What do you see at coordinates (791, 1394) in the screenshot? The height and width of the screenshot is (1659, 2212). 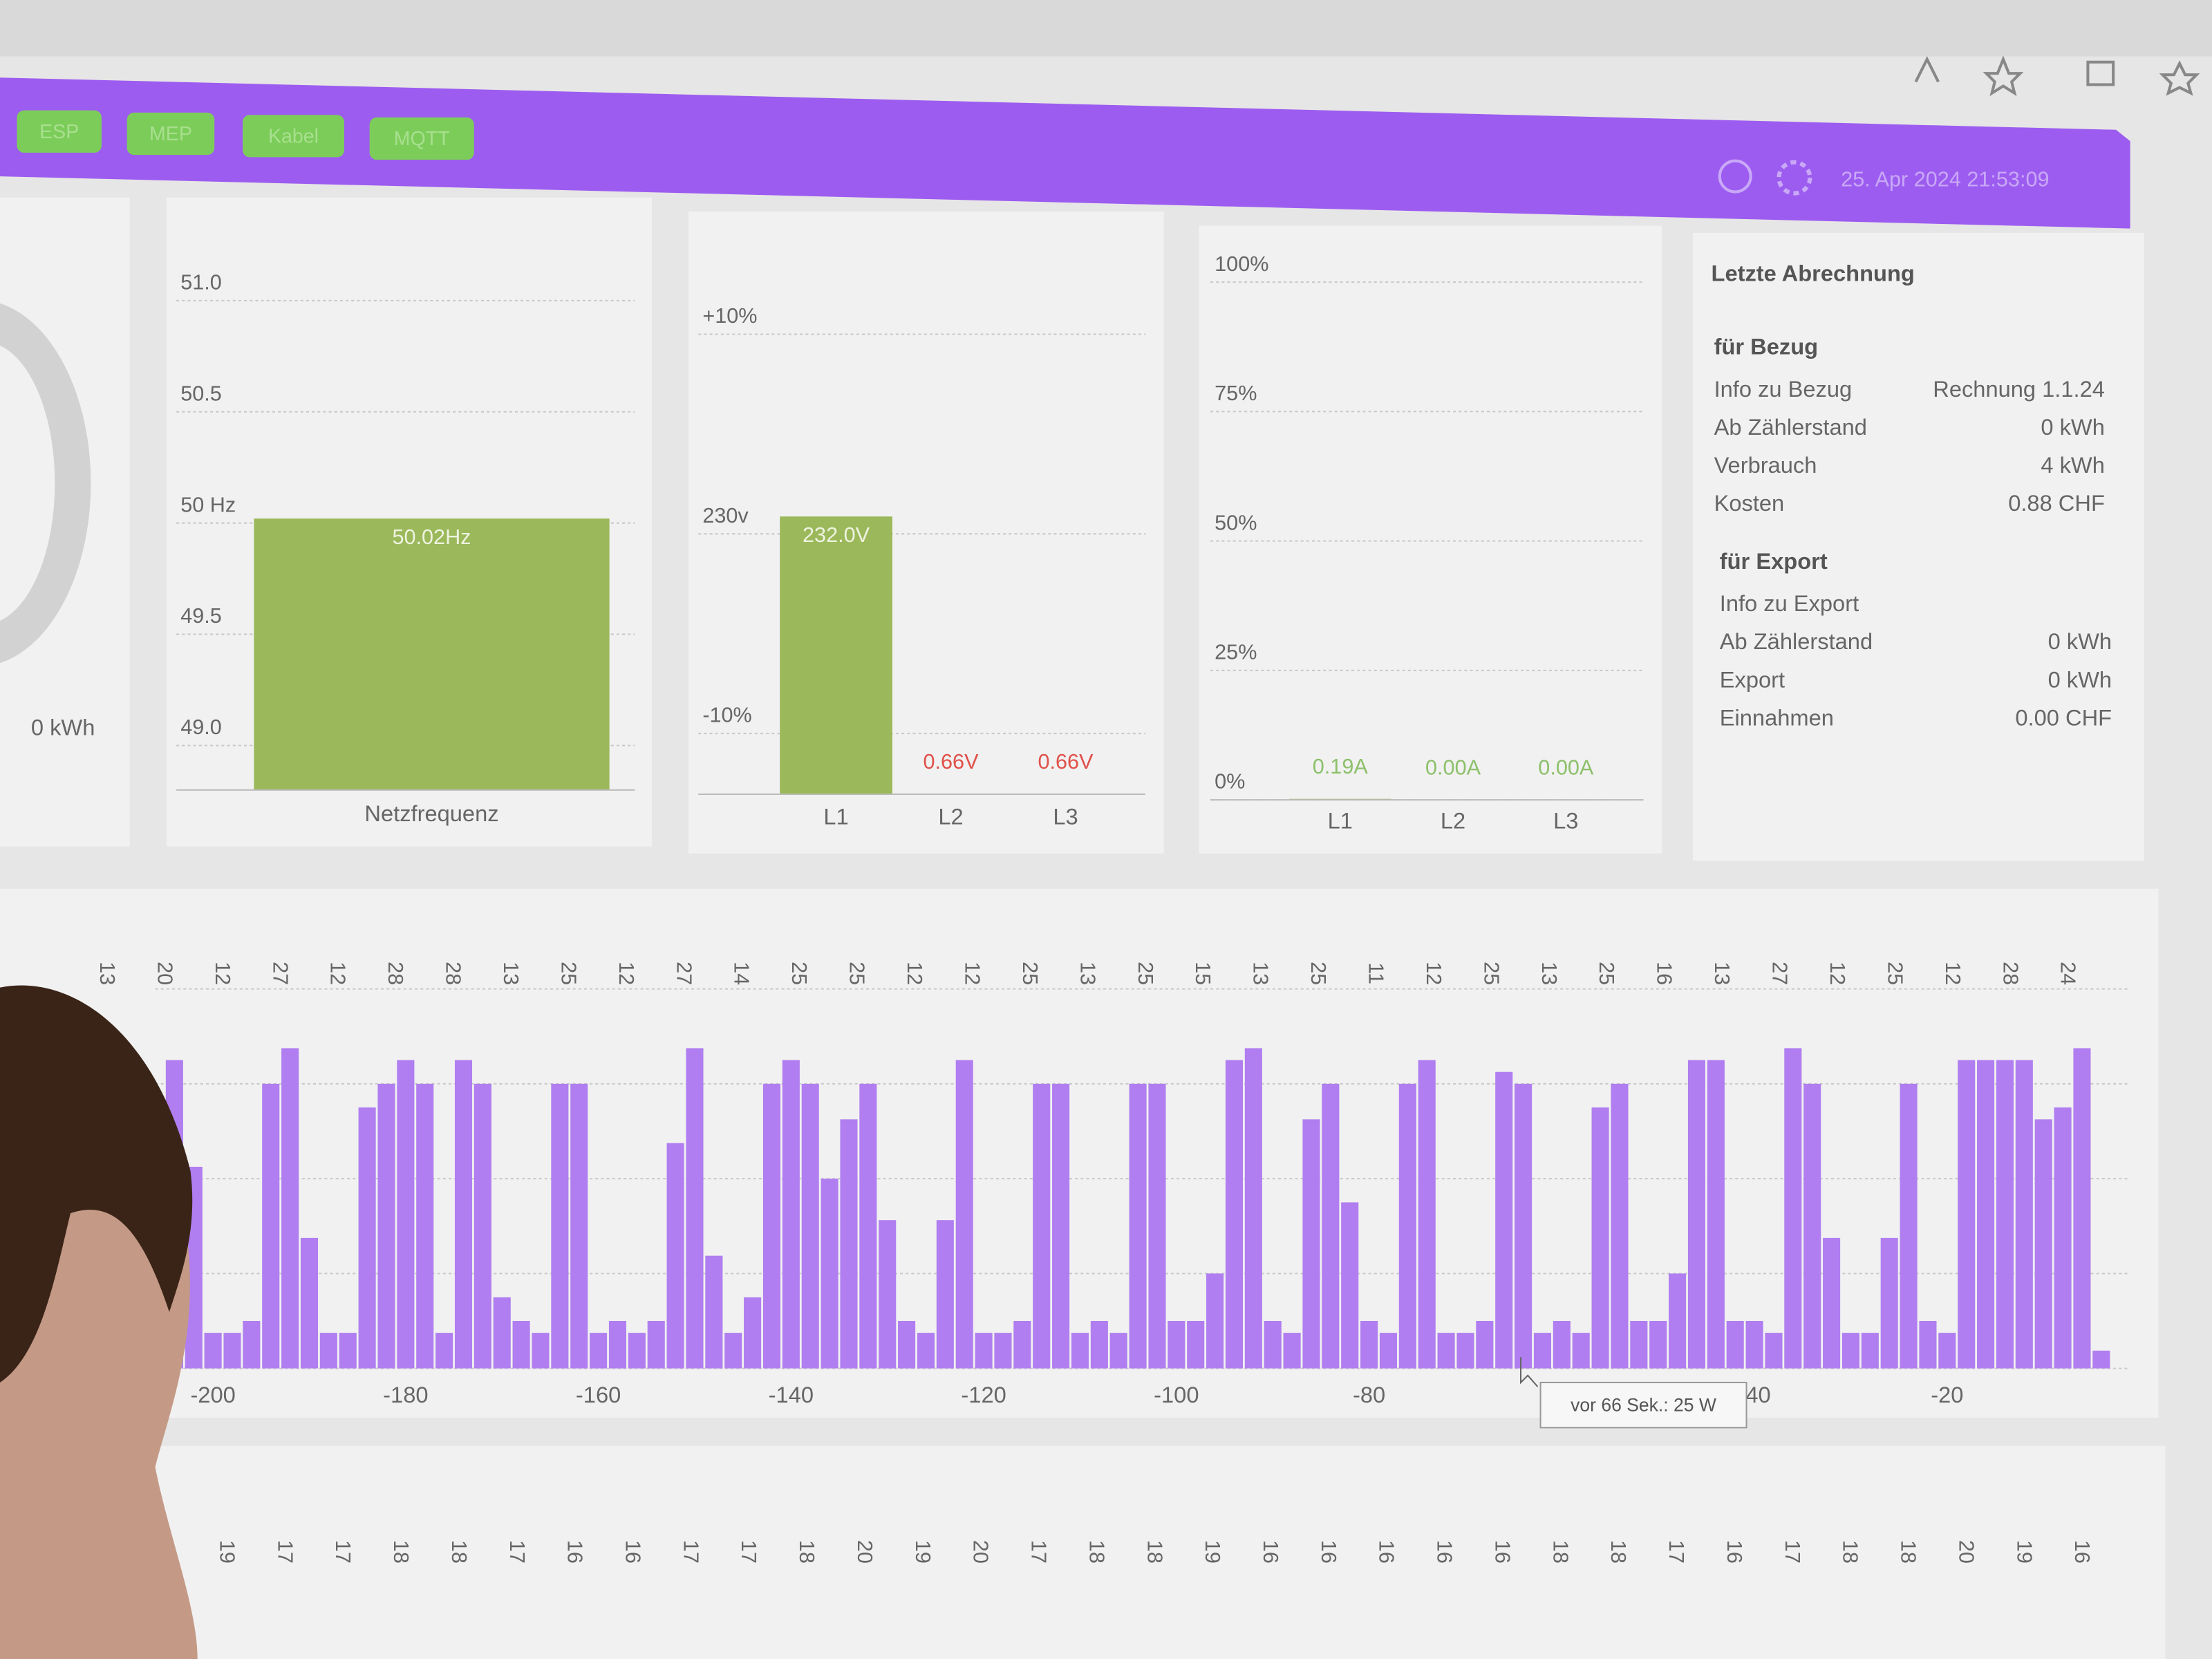 I see `x-tick-label: -140` at bounding box center [791, 1394].